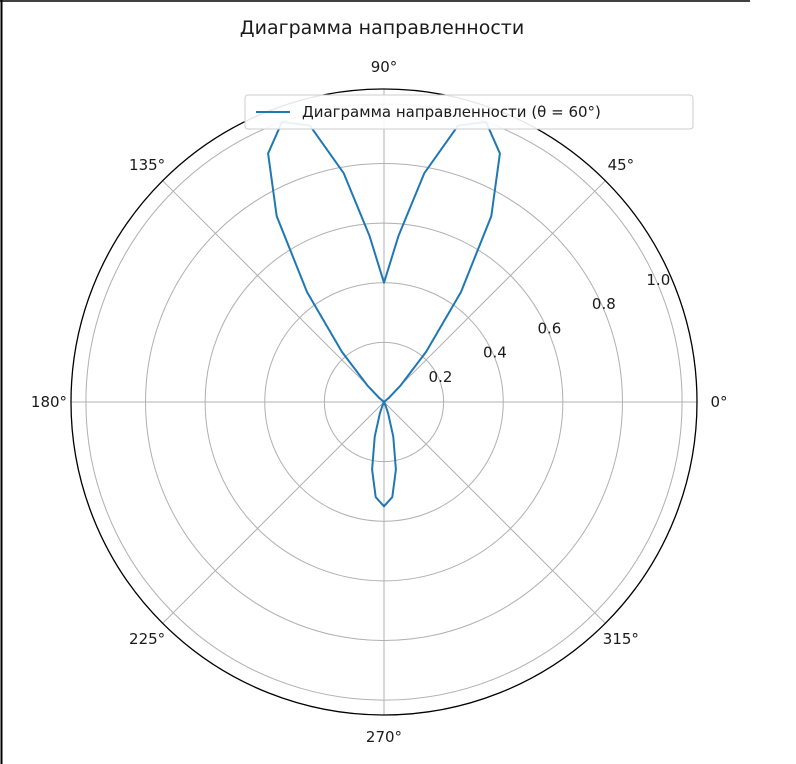 The height and width of the screenshot is (764, 796). What do you see at coordinates (441, 377) in the screenshot?
I see `radial-tick-label: 0.2` at bounding box center [441, 377].